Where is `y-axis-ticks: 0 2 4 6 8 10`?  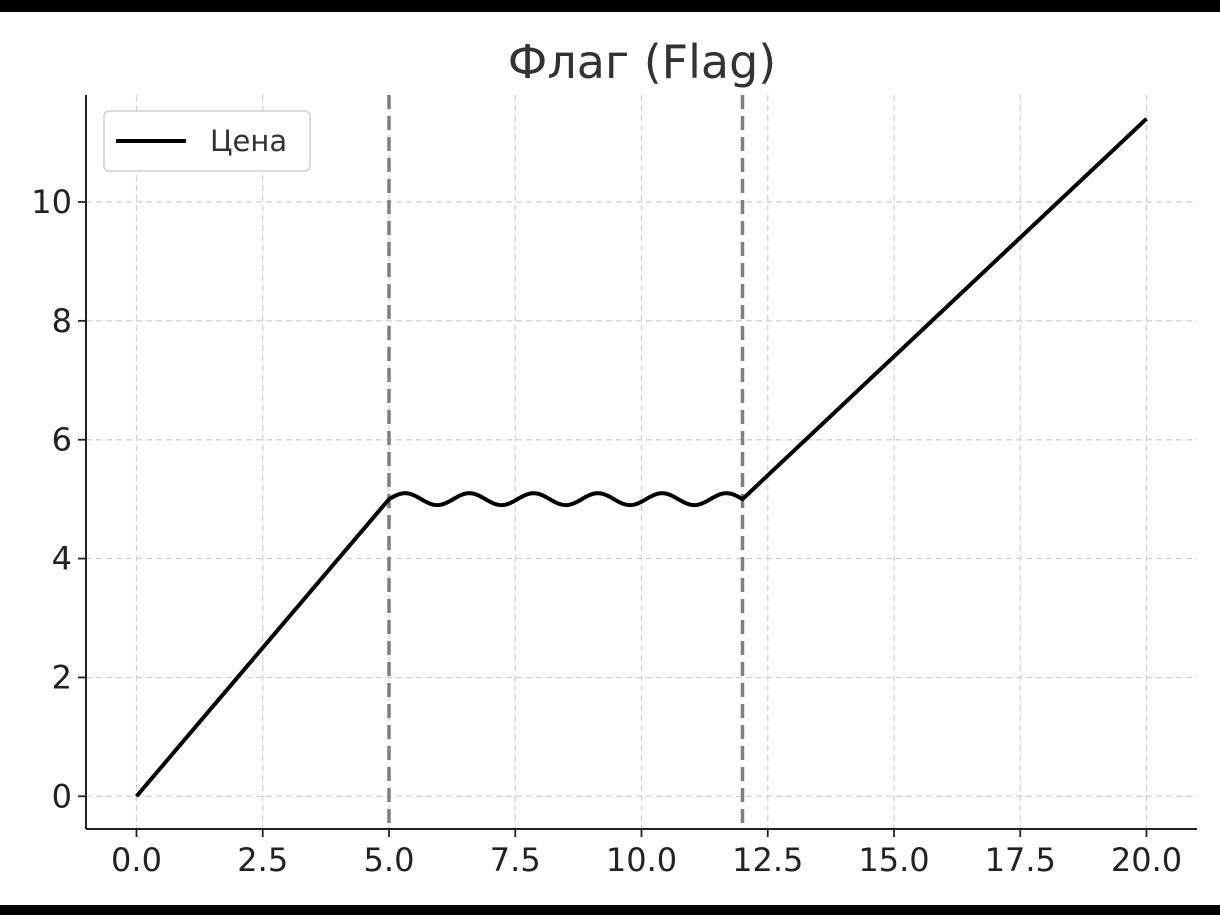
y-axis-ticks: 0 2 4 6 8 10 is located at coordinates (58, 499).